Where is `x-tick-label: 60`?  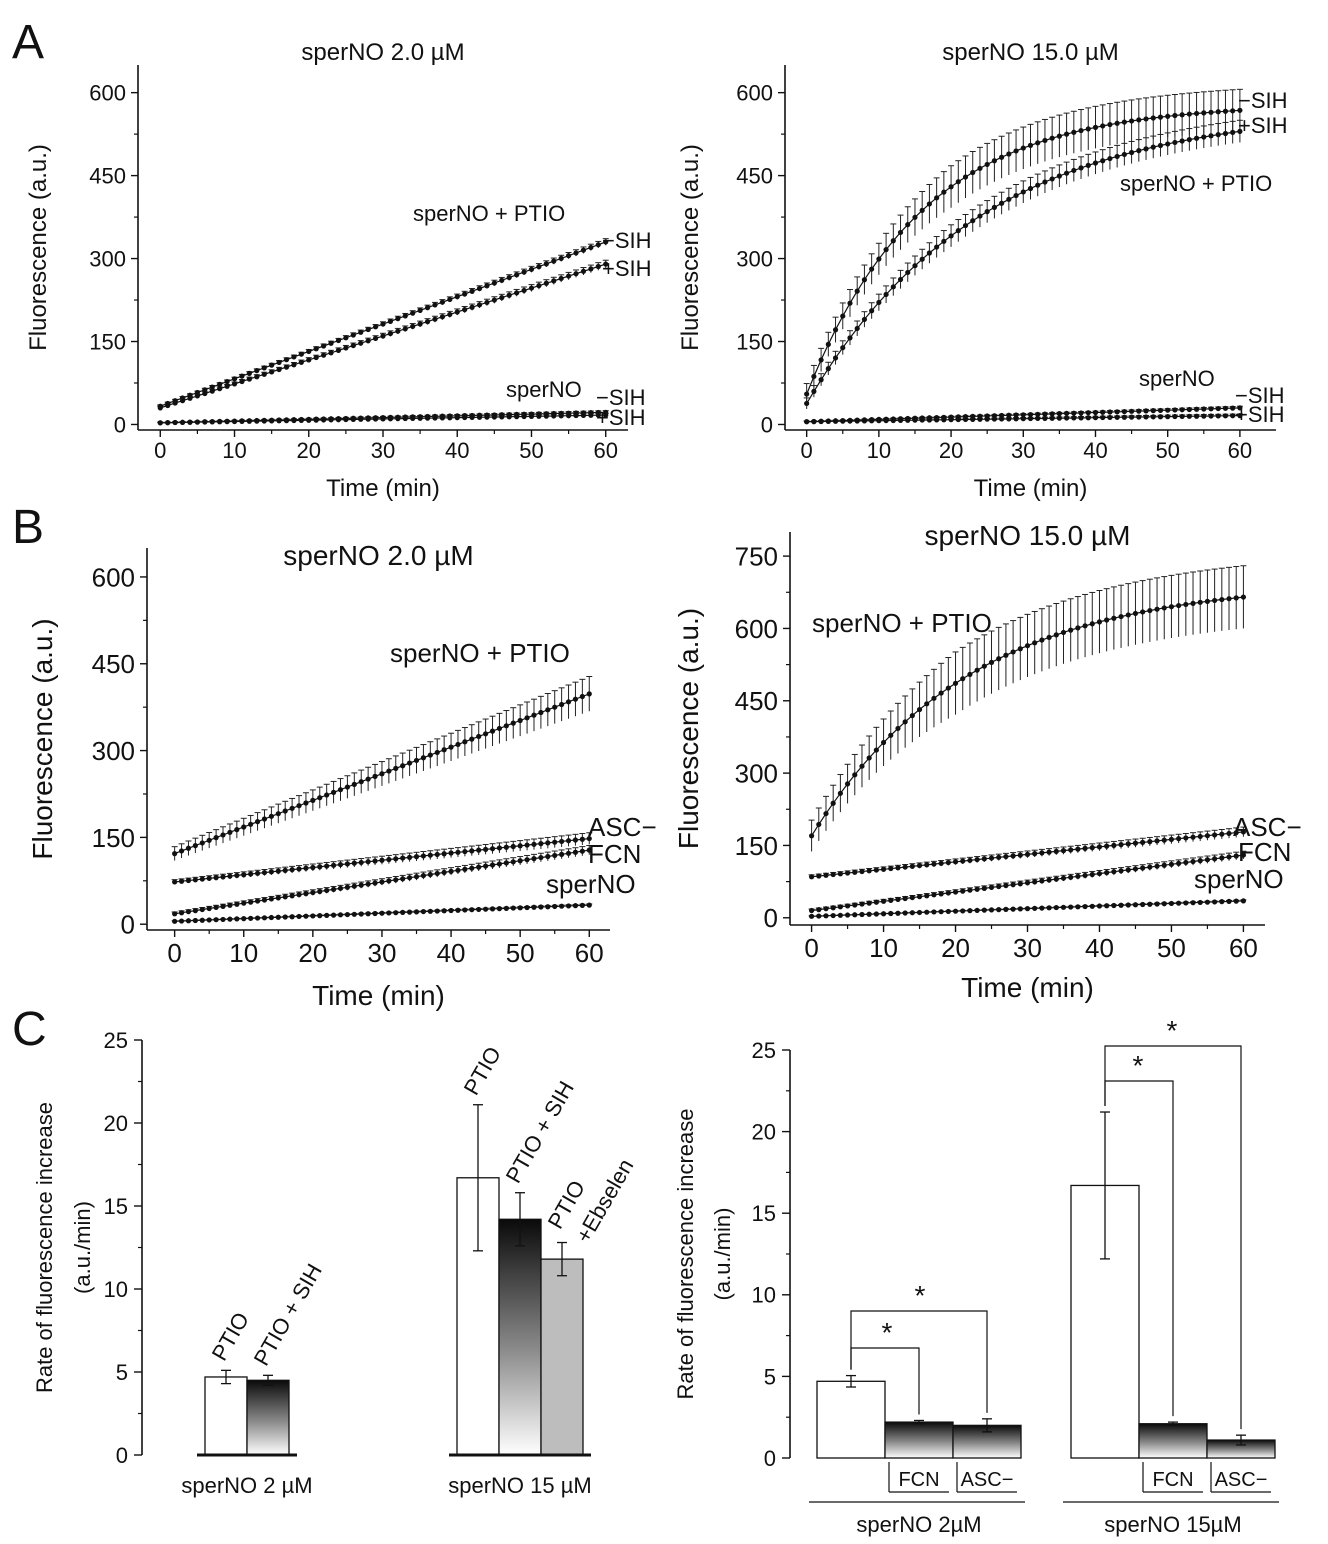
x-tick-label: 60 is located at coordinates (1243, 948).